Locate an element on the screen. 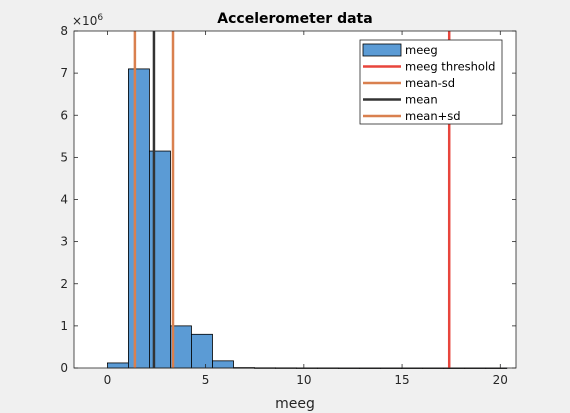  legend-label: mean is located at coordinates (421, 100).